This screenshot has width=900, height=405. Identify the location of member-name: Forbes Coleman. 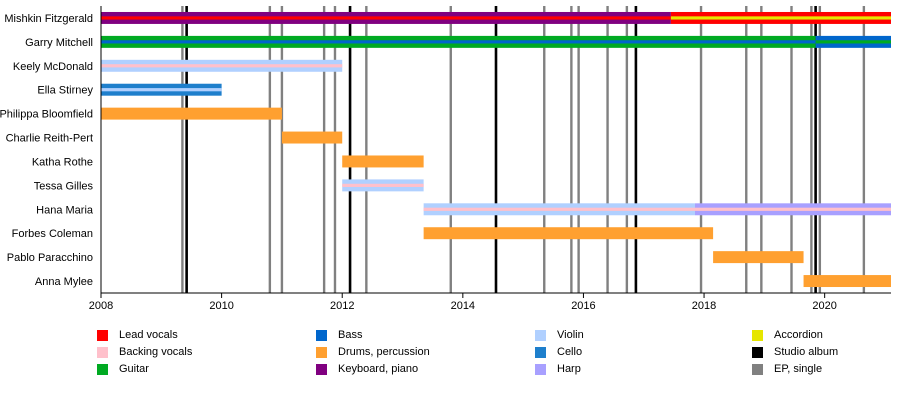
(52, 234).